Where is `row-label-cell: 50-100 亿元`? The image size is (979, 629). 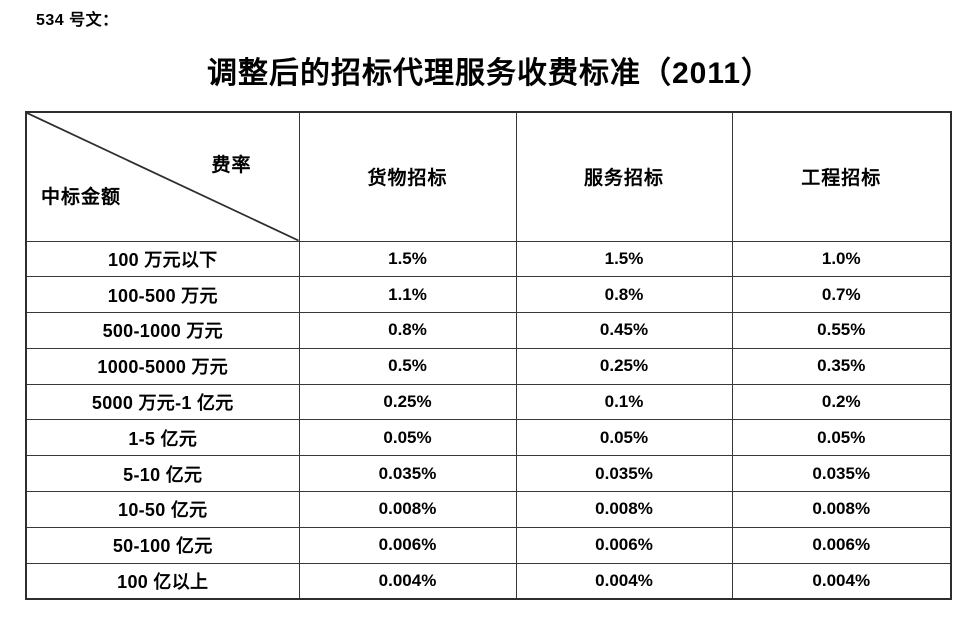 row-label-cell: 50-100 亿元 is located at coordinates (162, 545).